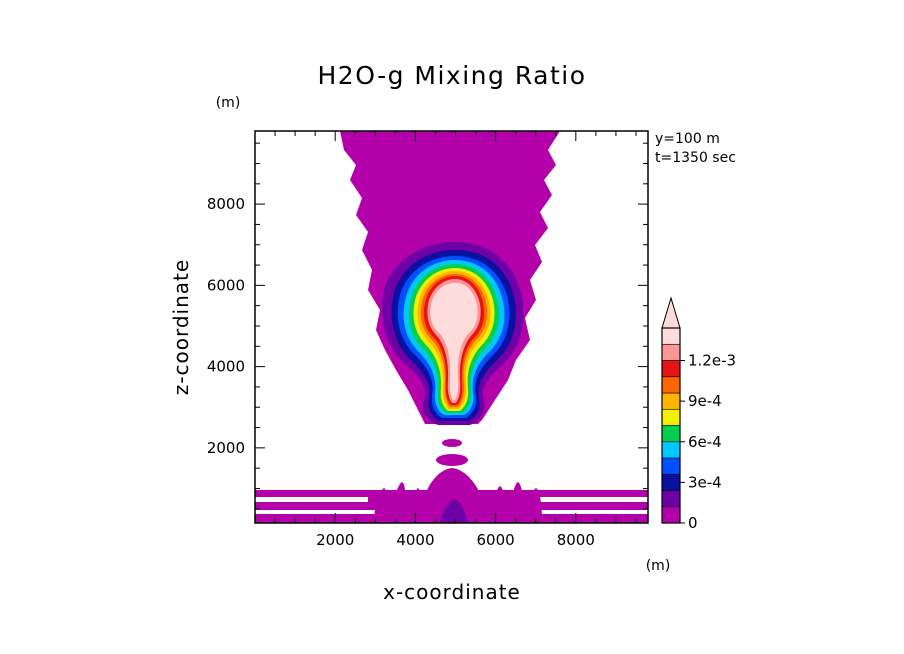 Image resolution: width=904 pixels, height=654 pixels. What do you see at coordinates (705, 401) in the screenshot?
I see `colorbar-label: 9e-4` at bounding box center [705, 401].